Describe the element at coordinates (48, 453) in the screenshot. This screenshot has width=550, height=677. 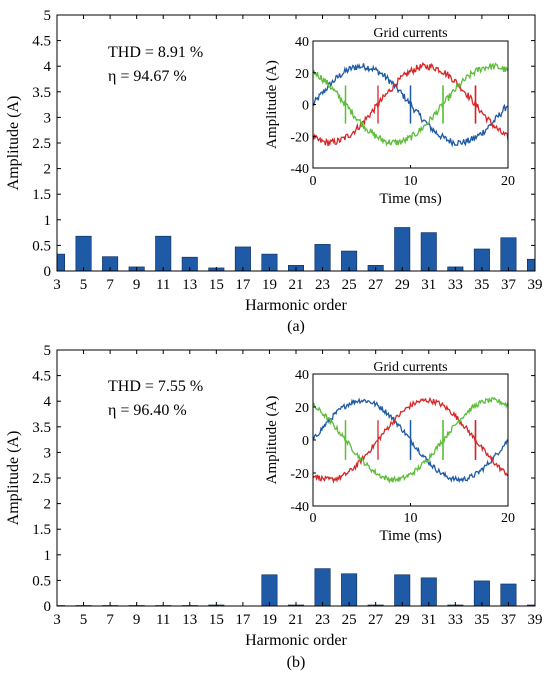
I see `y-tick-label: 3` at that location.